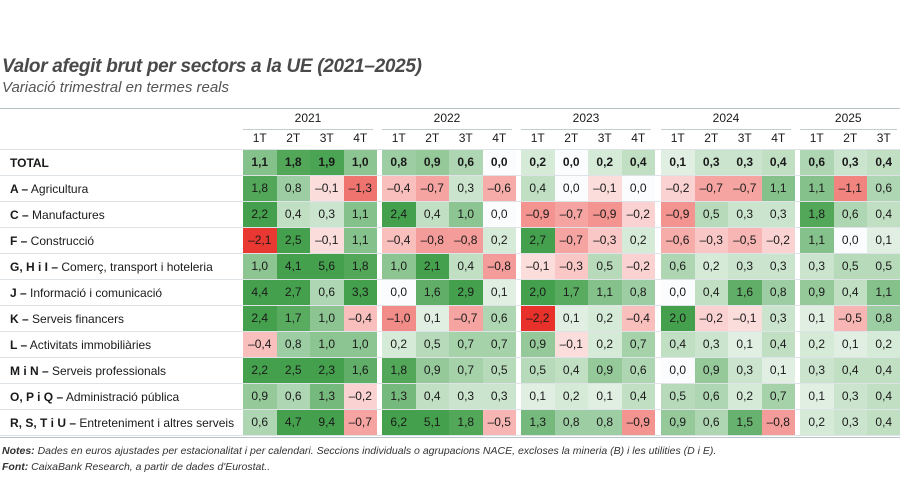 The image size is (900, 495). Describe the element at coordinates (76, 319) in the screenshot. I see `row-name: Serveis financers` at that location.